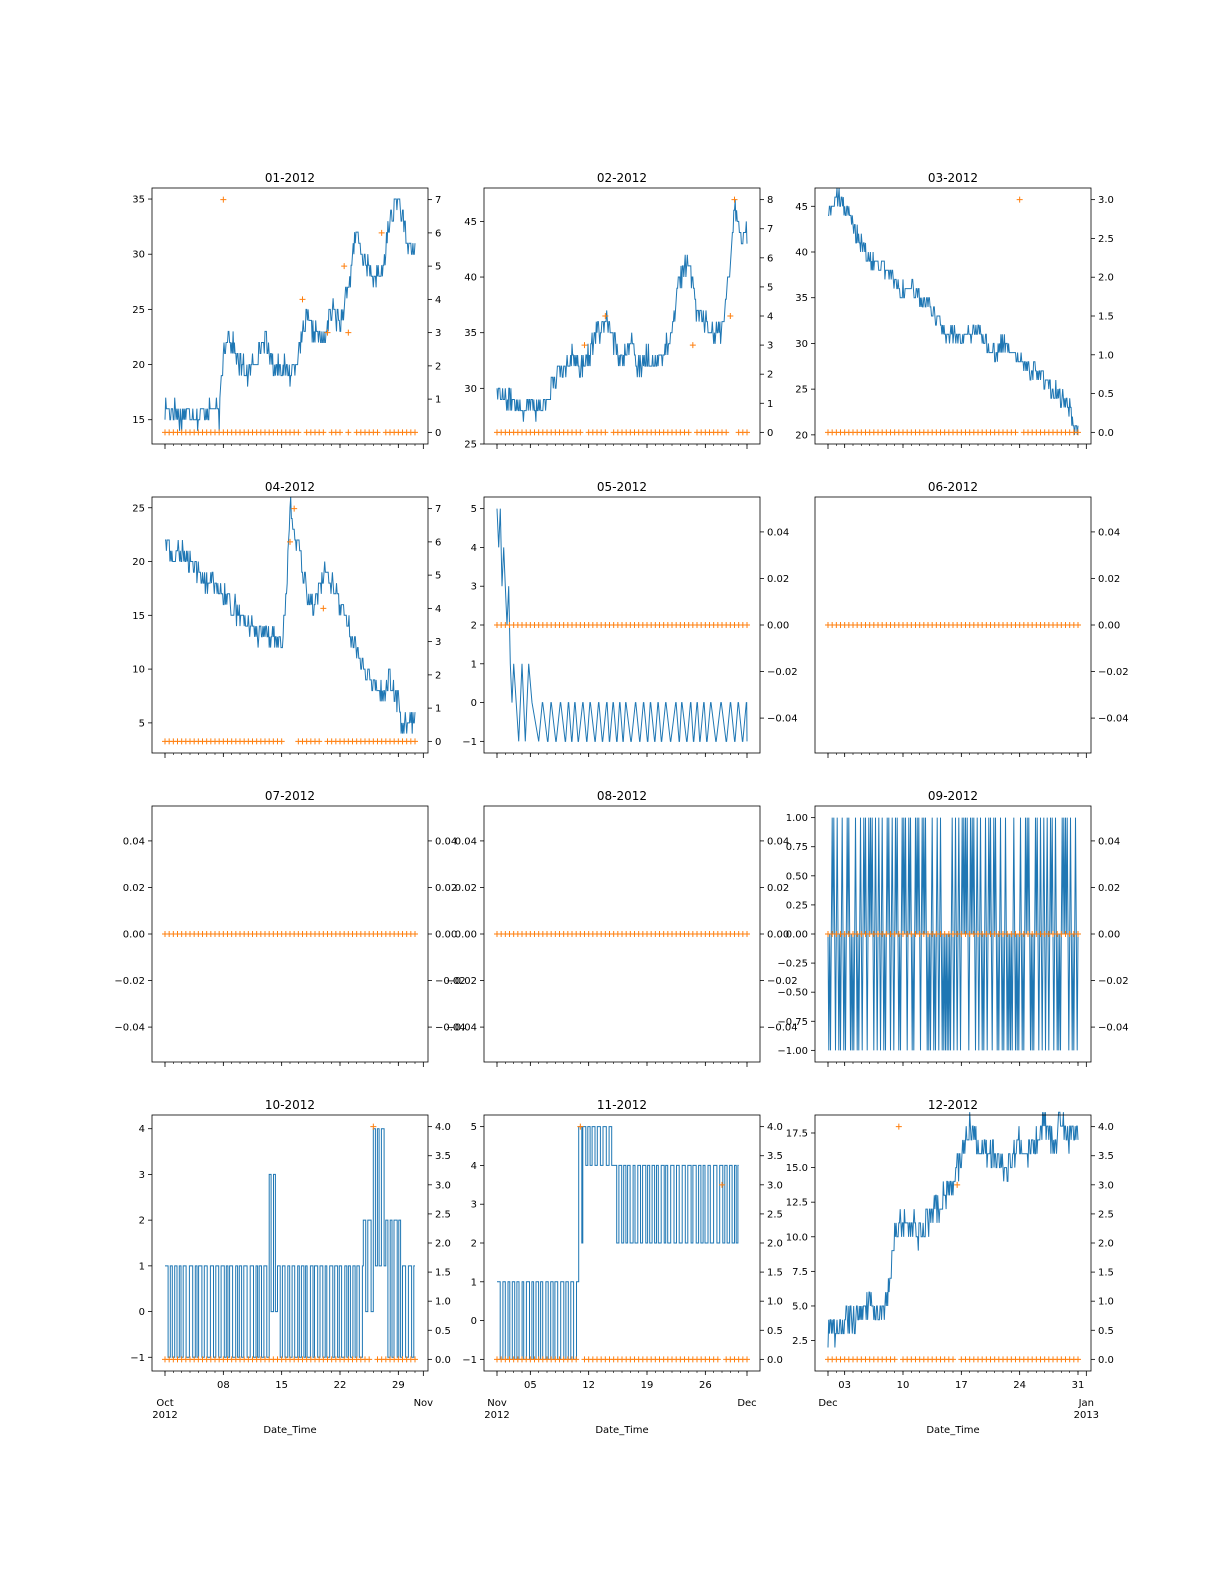 The height and width of the screenshot is (1584, 1224). What do you see at coordinates (470, 333) in the screenshot?
I see `left-tick-label: 35` at bounding box center [470, 333].